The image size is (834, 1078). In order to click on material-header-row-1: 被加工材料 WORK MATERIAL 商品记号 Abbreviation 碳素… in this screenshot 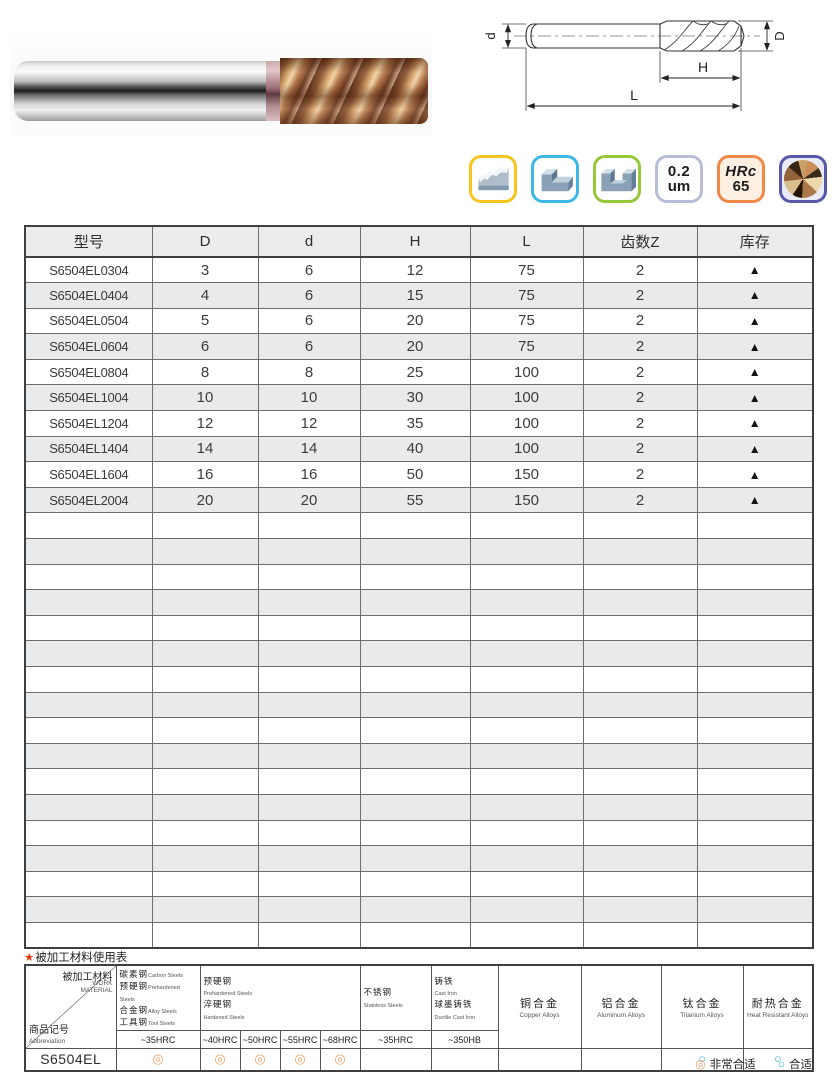, I will do `click(419, 1006)`.